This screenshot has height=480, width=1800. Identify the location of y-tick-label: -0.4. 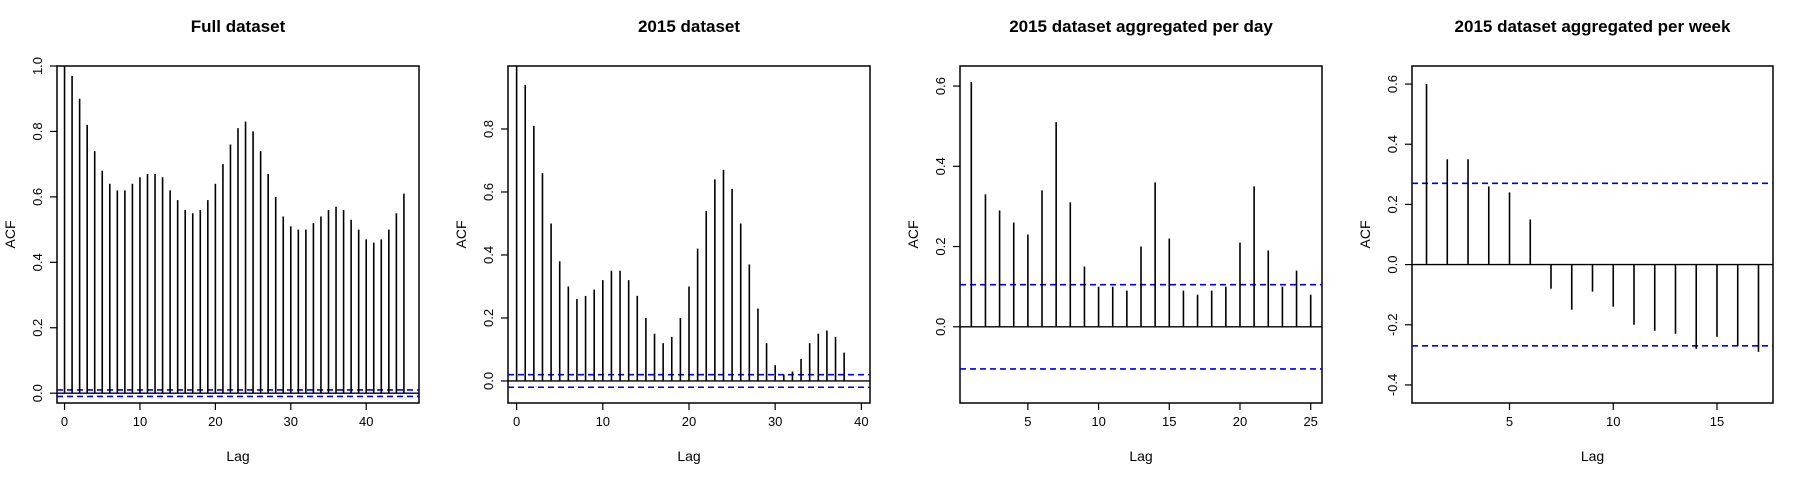
(1392, 385).